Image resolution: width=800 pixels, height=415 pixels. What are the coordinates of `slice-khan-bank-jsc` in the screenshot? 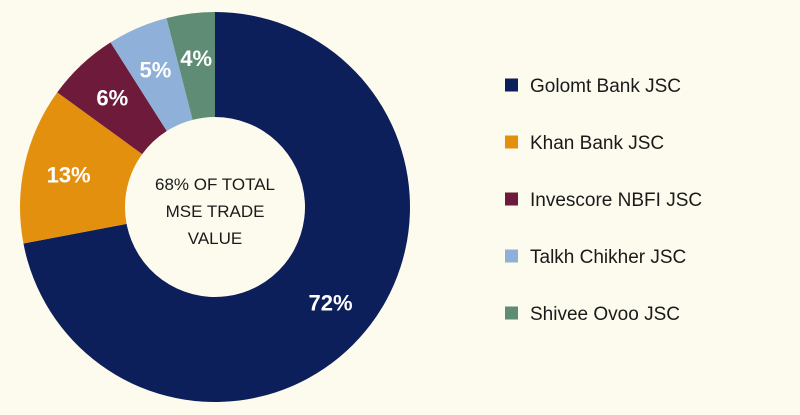 It's located at (81, 168).